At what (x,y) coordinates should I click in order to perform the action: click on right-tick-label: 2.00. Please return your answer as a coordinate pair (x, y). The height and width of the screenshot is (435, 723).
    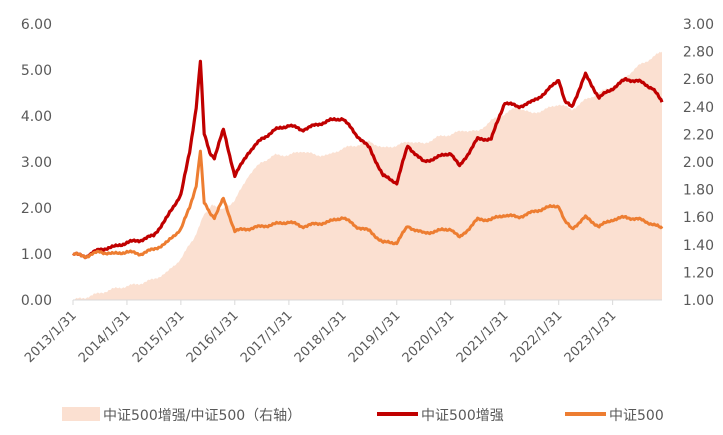
    Looking at the image, I should click on (698, 163).